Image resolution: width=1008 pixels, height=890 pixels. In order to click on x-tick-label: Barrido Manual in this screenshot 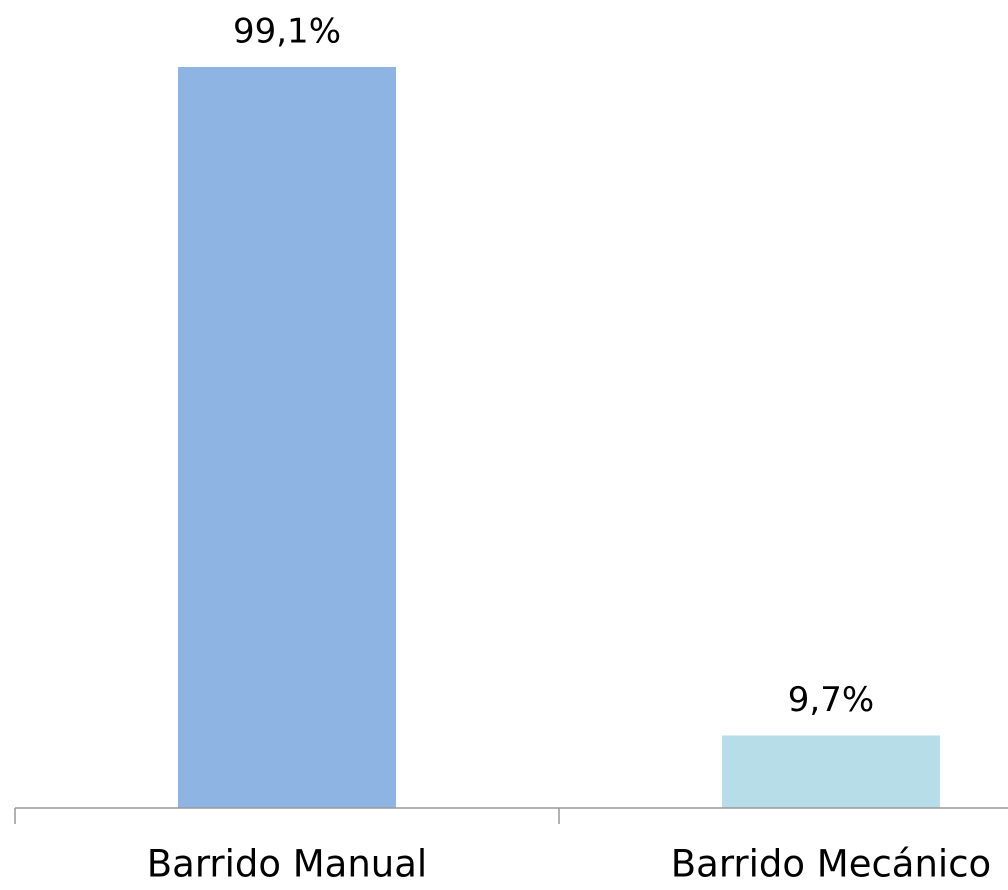, I will do `click(287, 864)`.